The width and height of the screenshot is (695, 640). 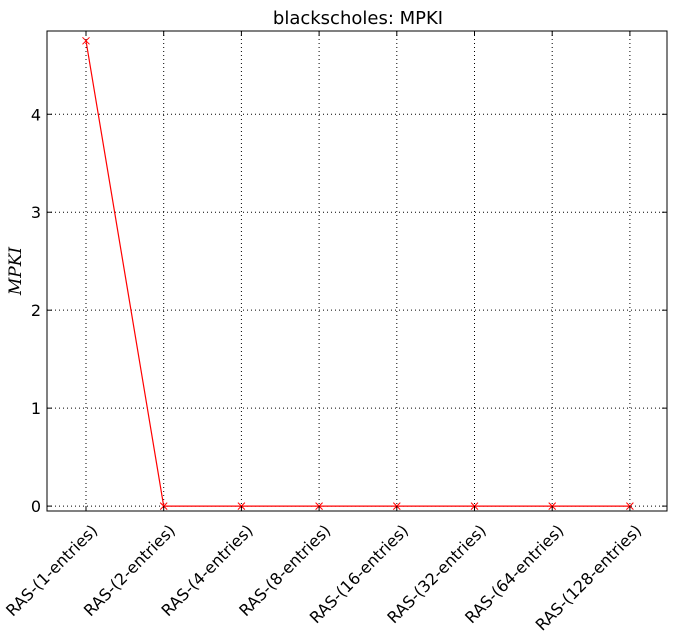 I want to click on y-tick-label: 1, so click(x=36, y=408).